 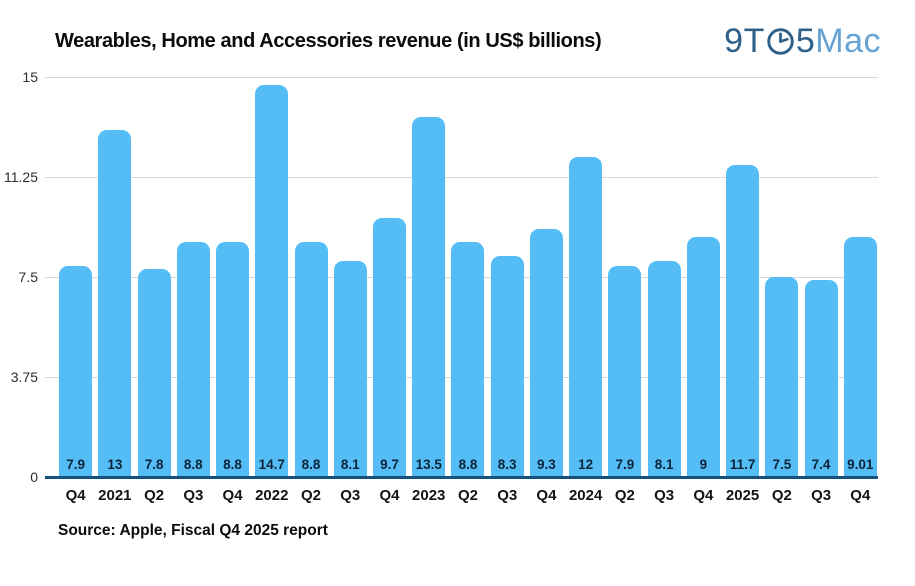 I want to click on bar-value-label: 13, so click(x=115, y=464).